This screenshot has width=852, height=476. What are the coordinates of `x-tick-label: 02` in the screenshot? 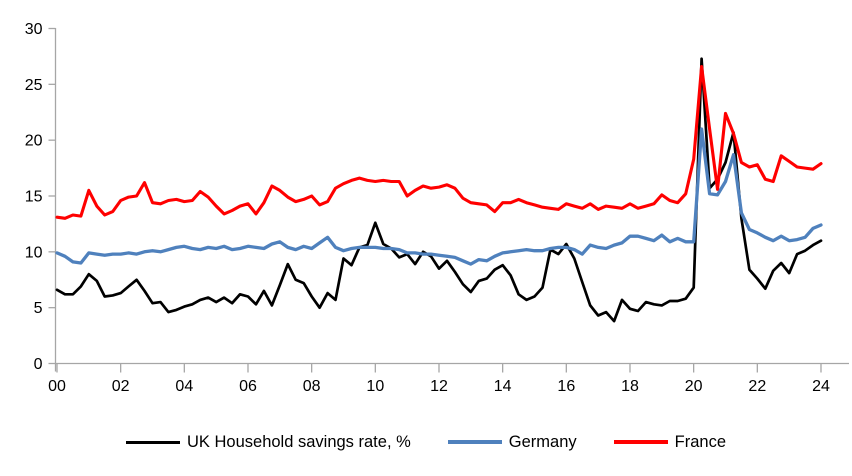 It's located at (121, 386).